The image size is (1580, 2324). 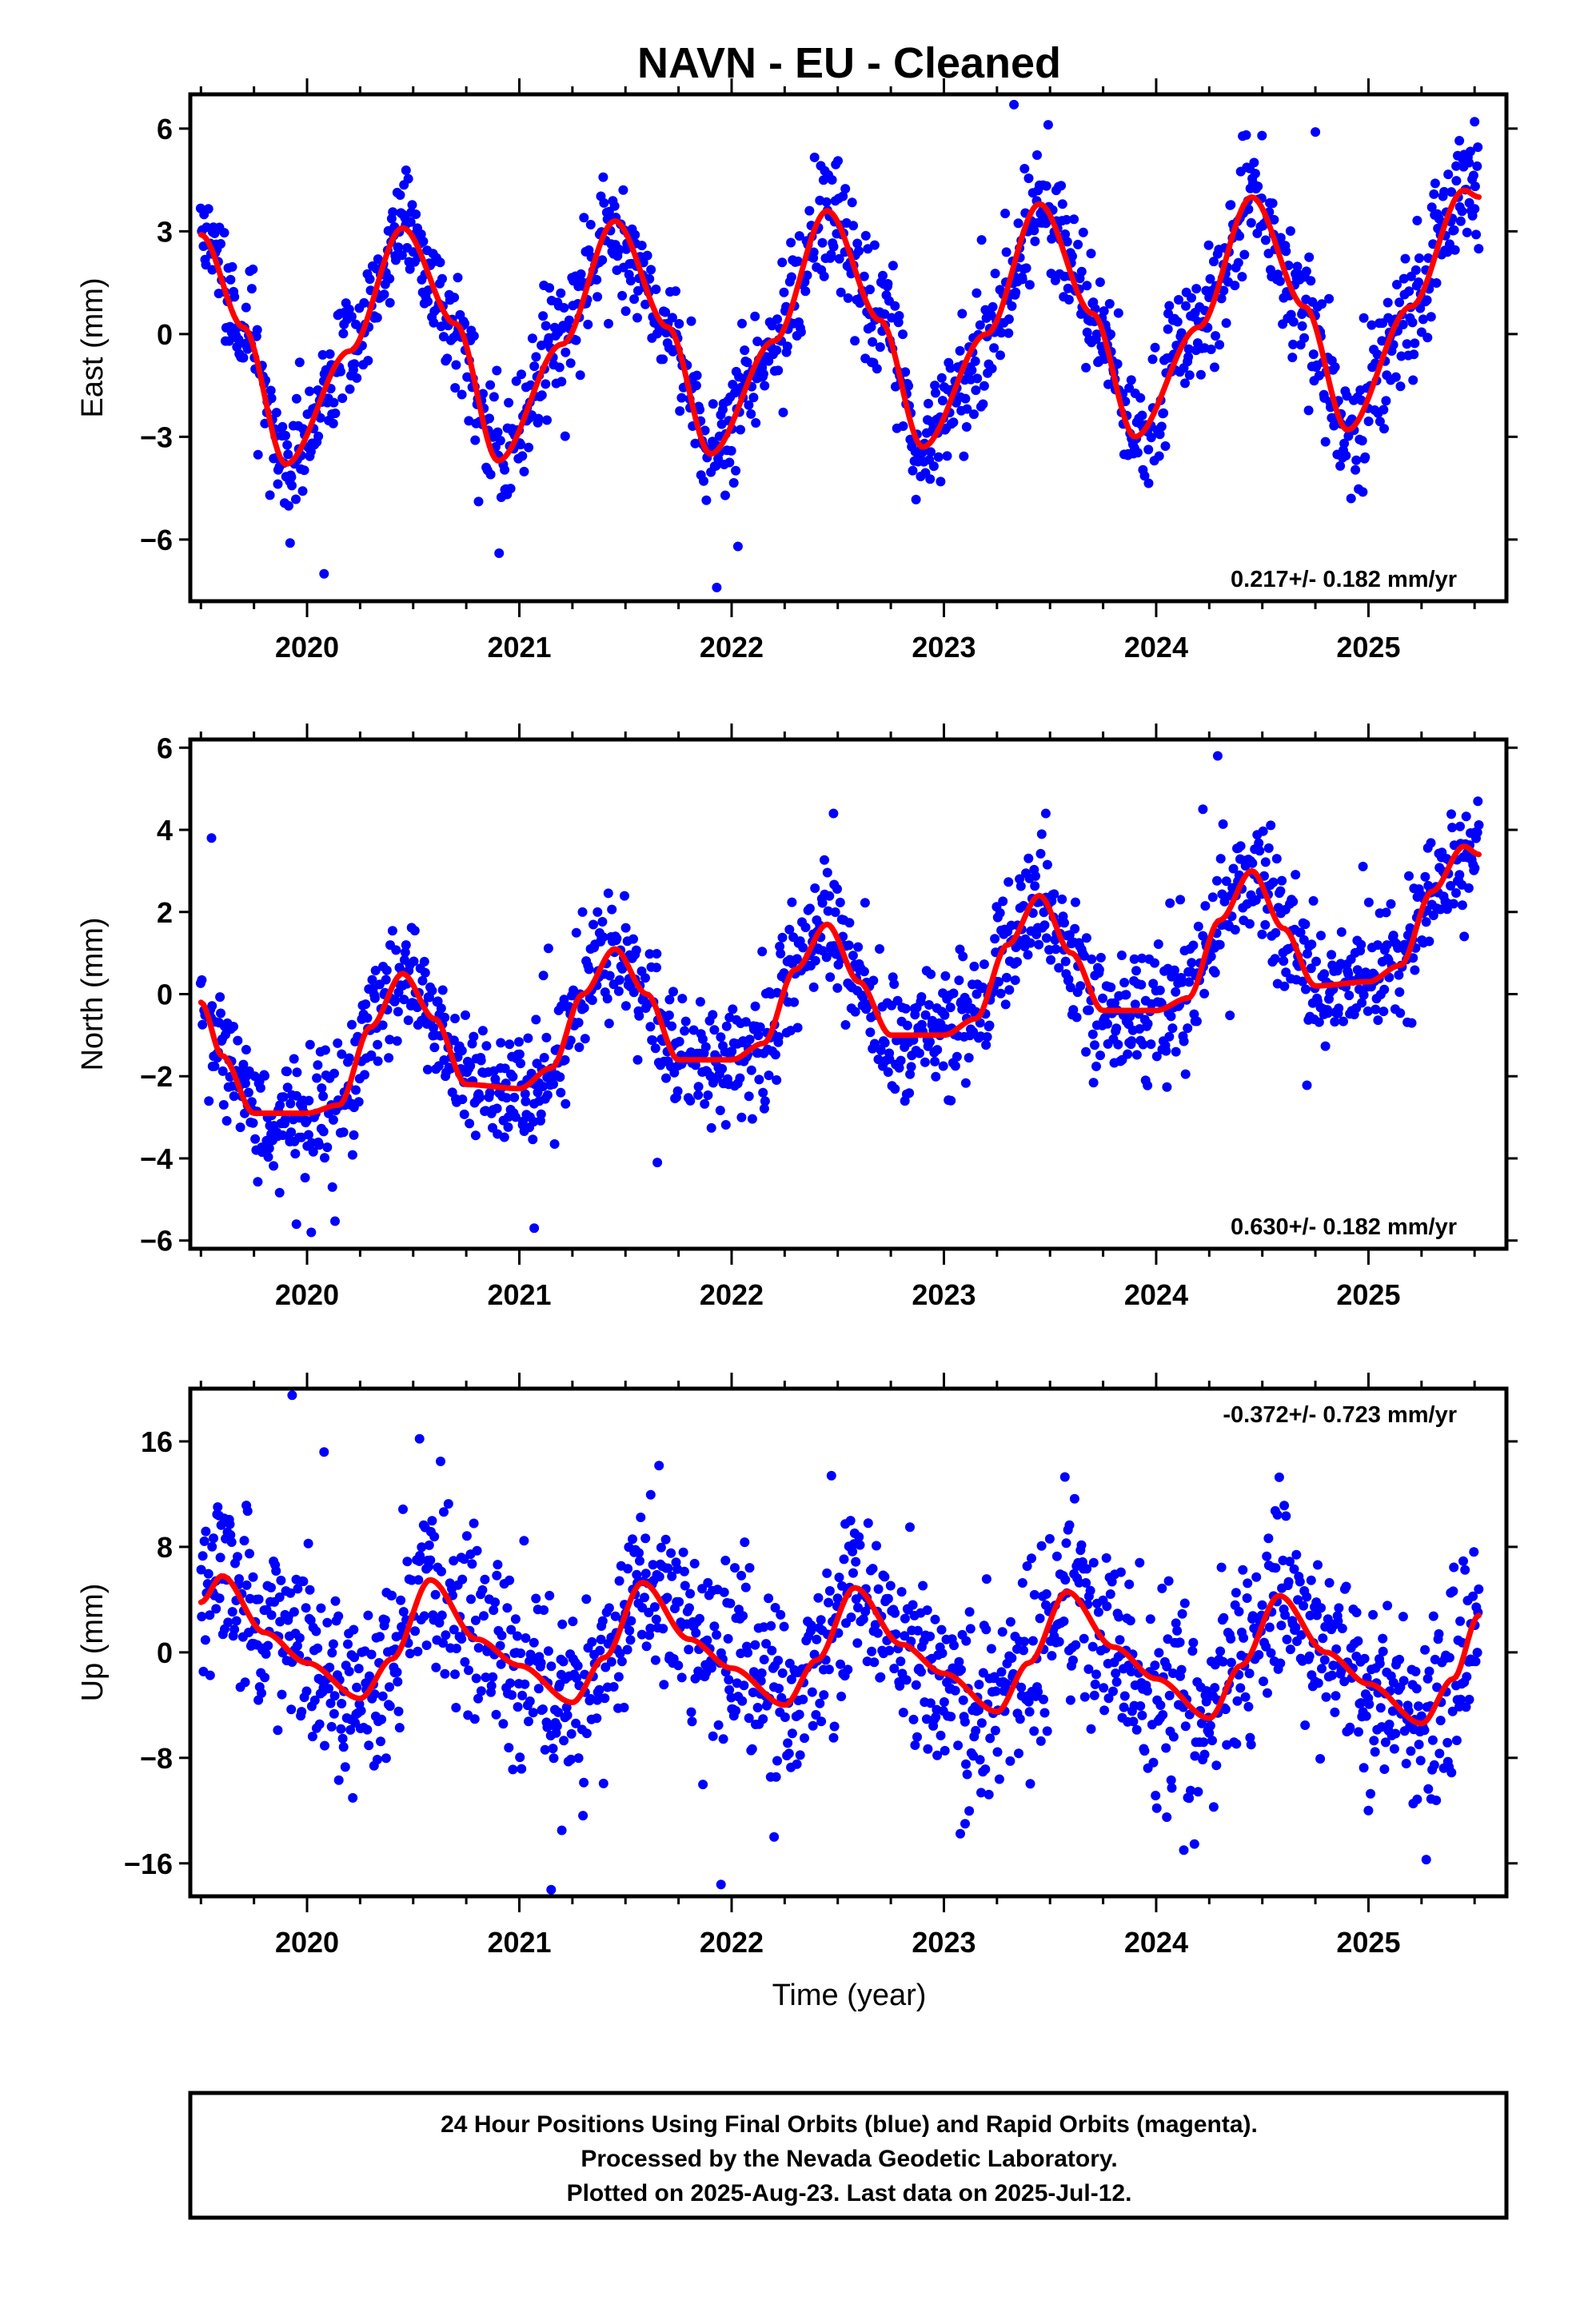 I want to click on velocity-label-east: 0.217+/- 0.182 mm/yr, so click(x=1344, y=579).